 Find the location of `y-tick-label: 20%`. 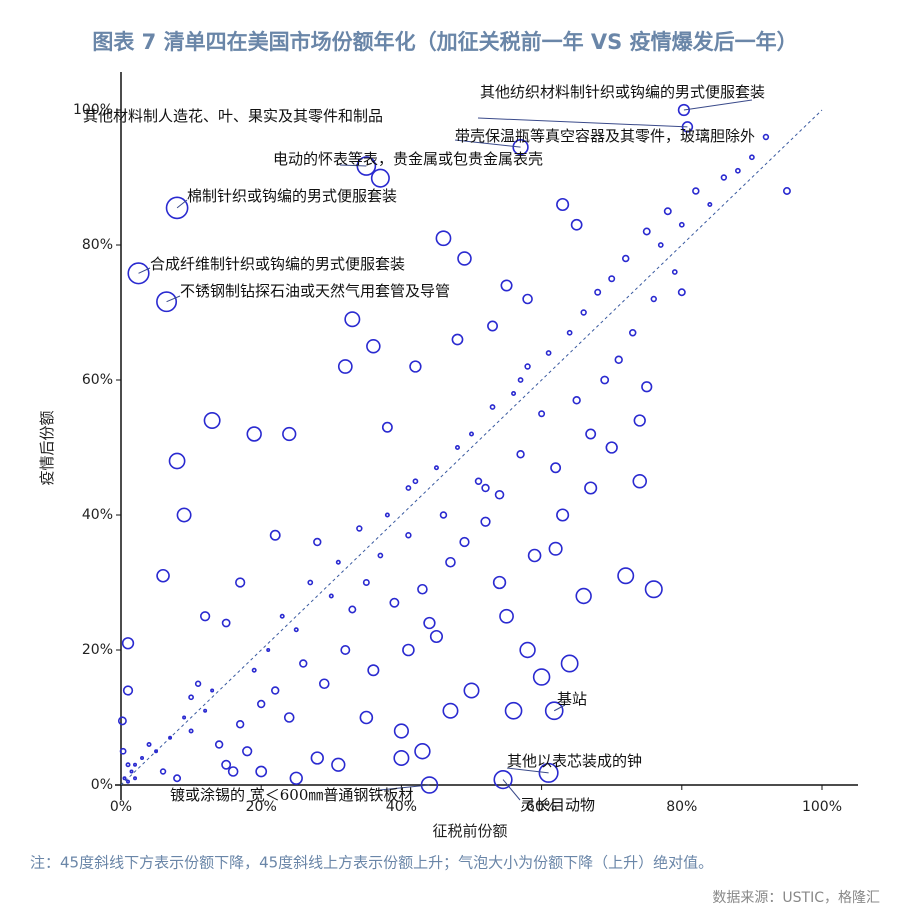

y-tick-label: 20% is located at coordinates (97, 650).